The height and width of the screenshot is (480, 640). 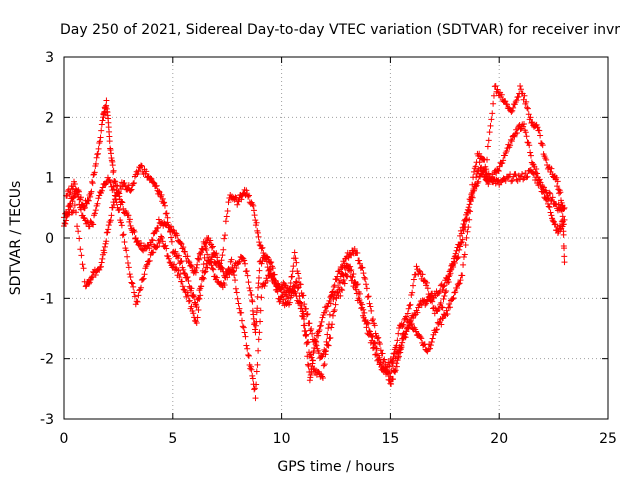 What do you see at coordinates (47, 360) in the screenshot?
I see `y-tick-label: -2` at bounding box center [47, 360].